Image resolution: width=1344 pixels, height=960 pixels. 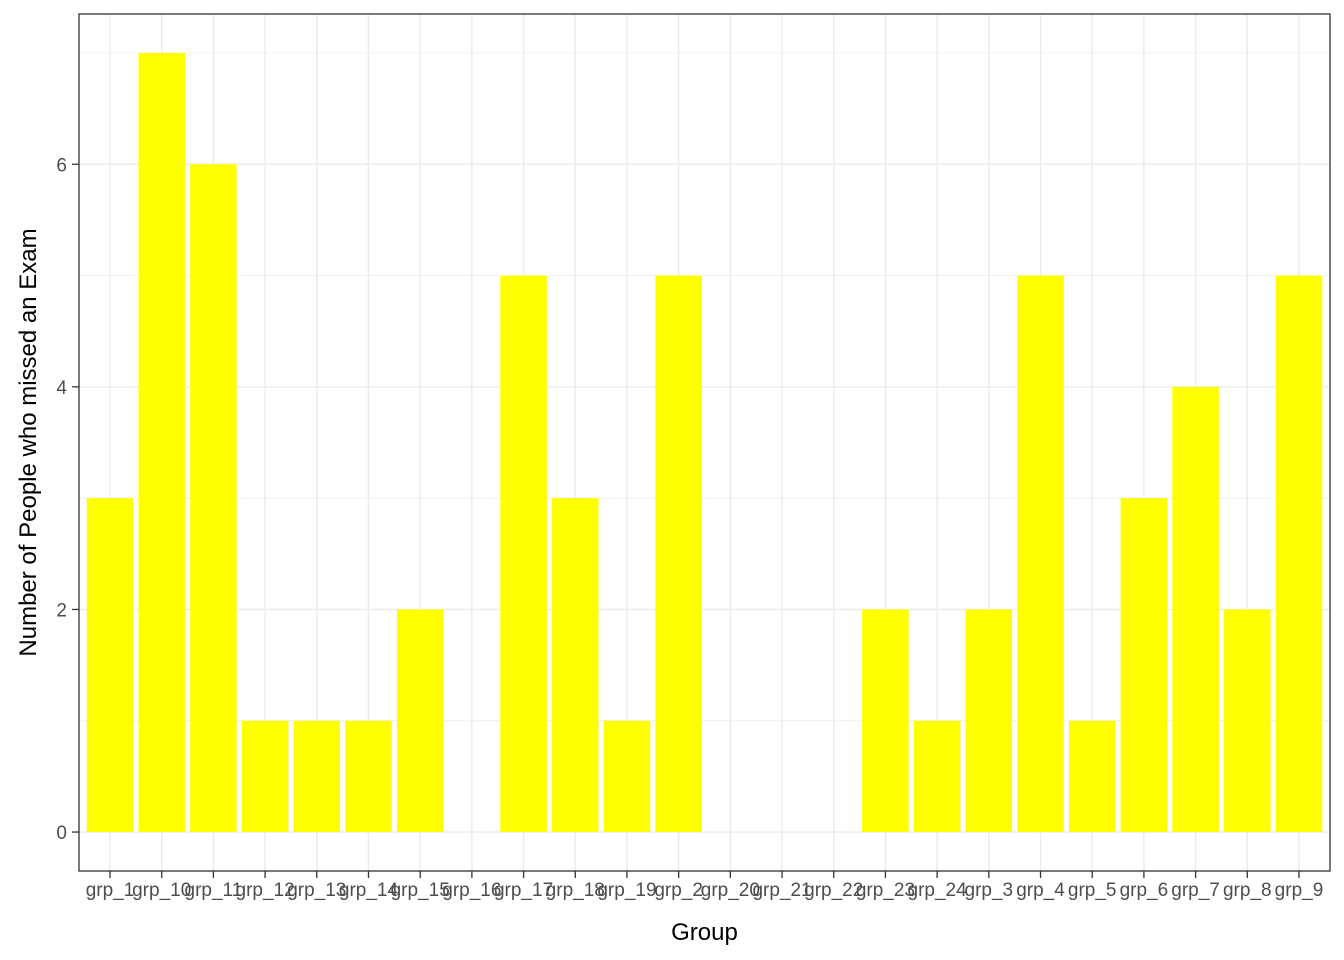 I want to click on x-tick-label: grp_17, so click(x=523, y=890).